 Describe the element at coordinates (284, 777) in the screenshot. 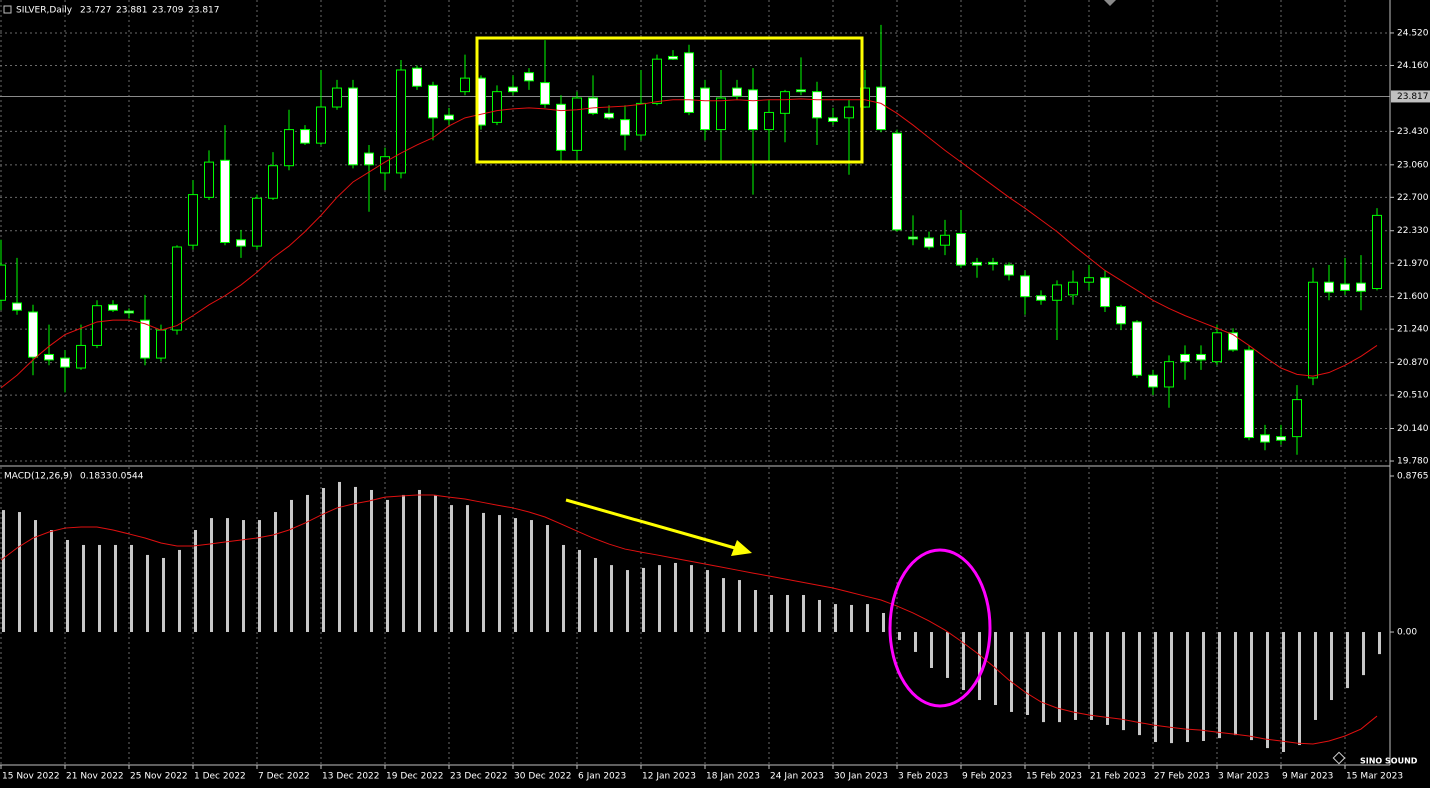

I see `x-tick-label: 7 Dec 2022` at that location.